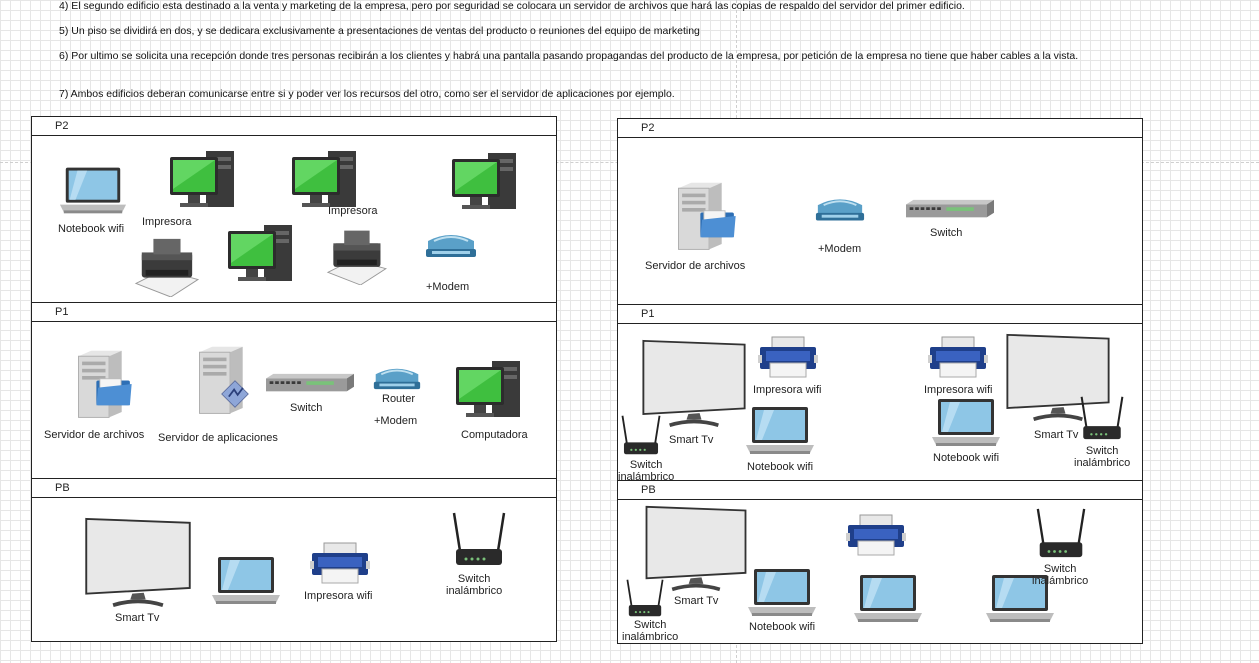  Describe the element at coordinates (94, 435) in the screenshot. I see `b1-p1-file-server-label: Servidor de archivos` at that location.